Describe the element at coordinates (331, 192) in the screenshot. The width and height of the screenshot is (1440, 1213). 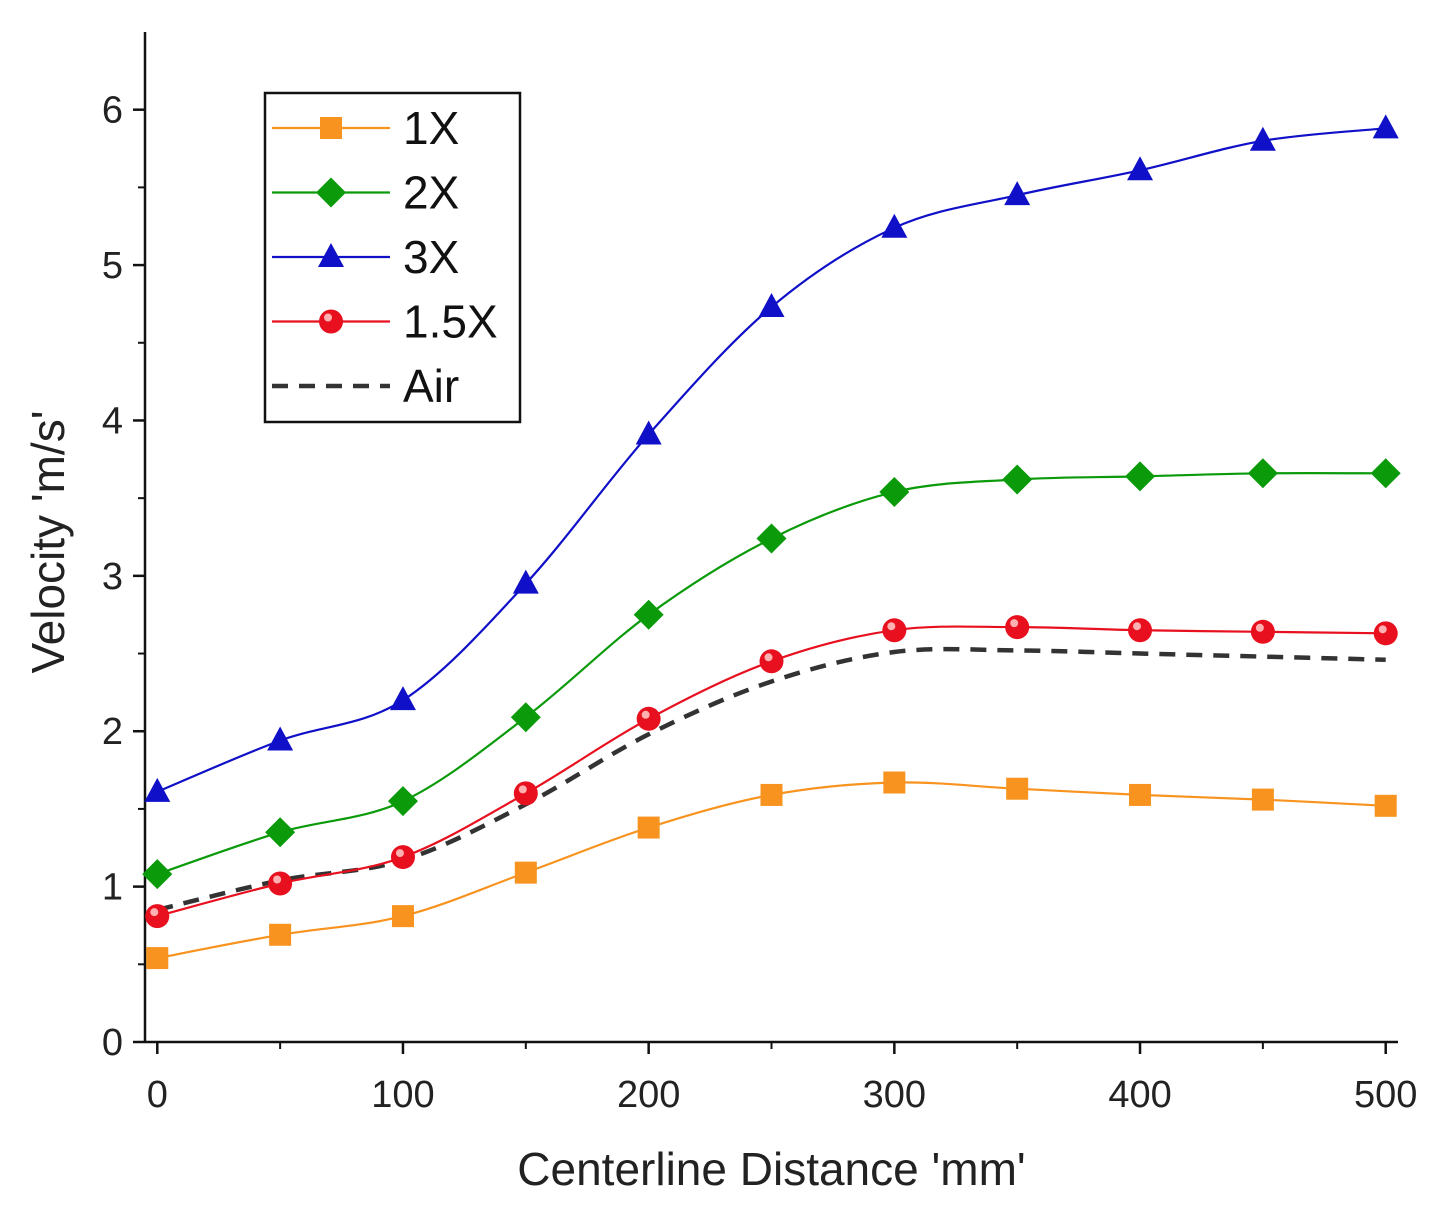
I see `legend-marker-2x` at that location.